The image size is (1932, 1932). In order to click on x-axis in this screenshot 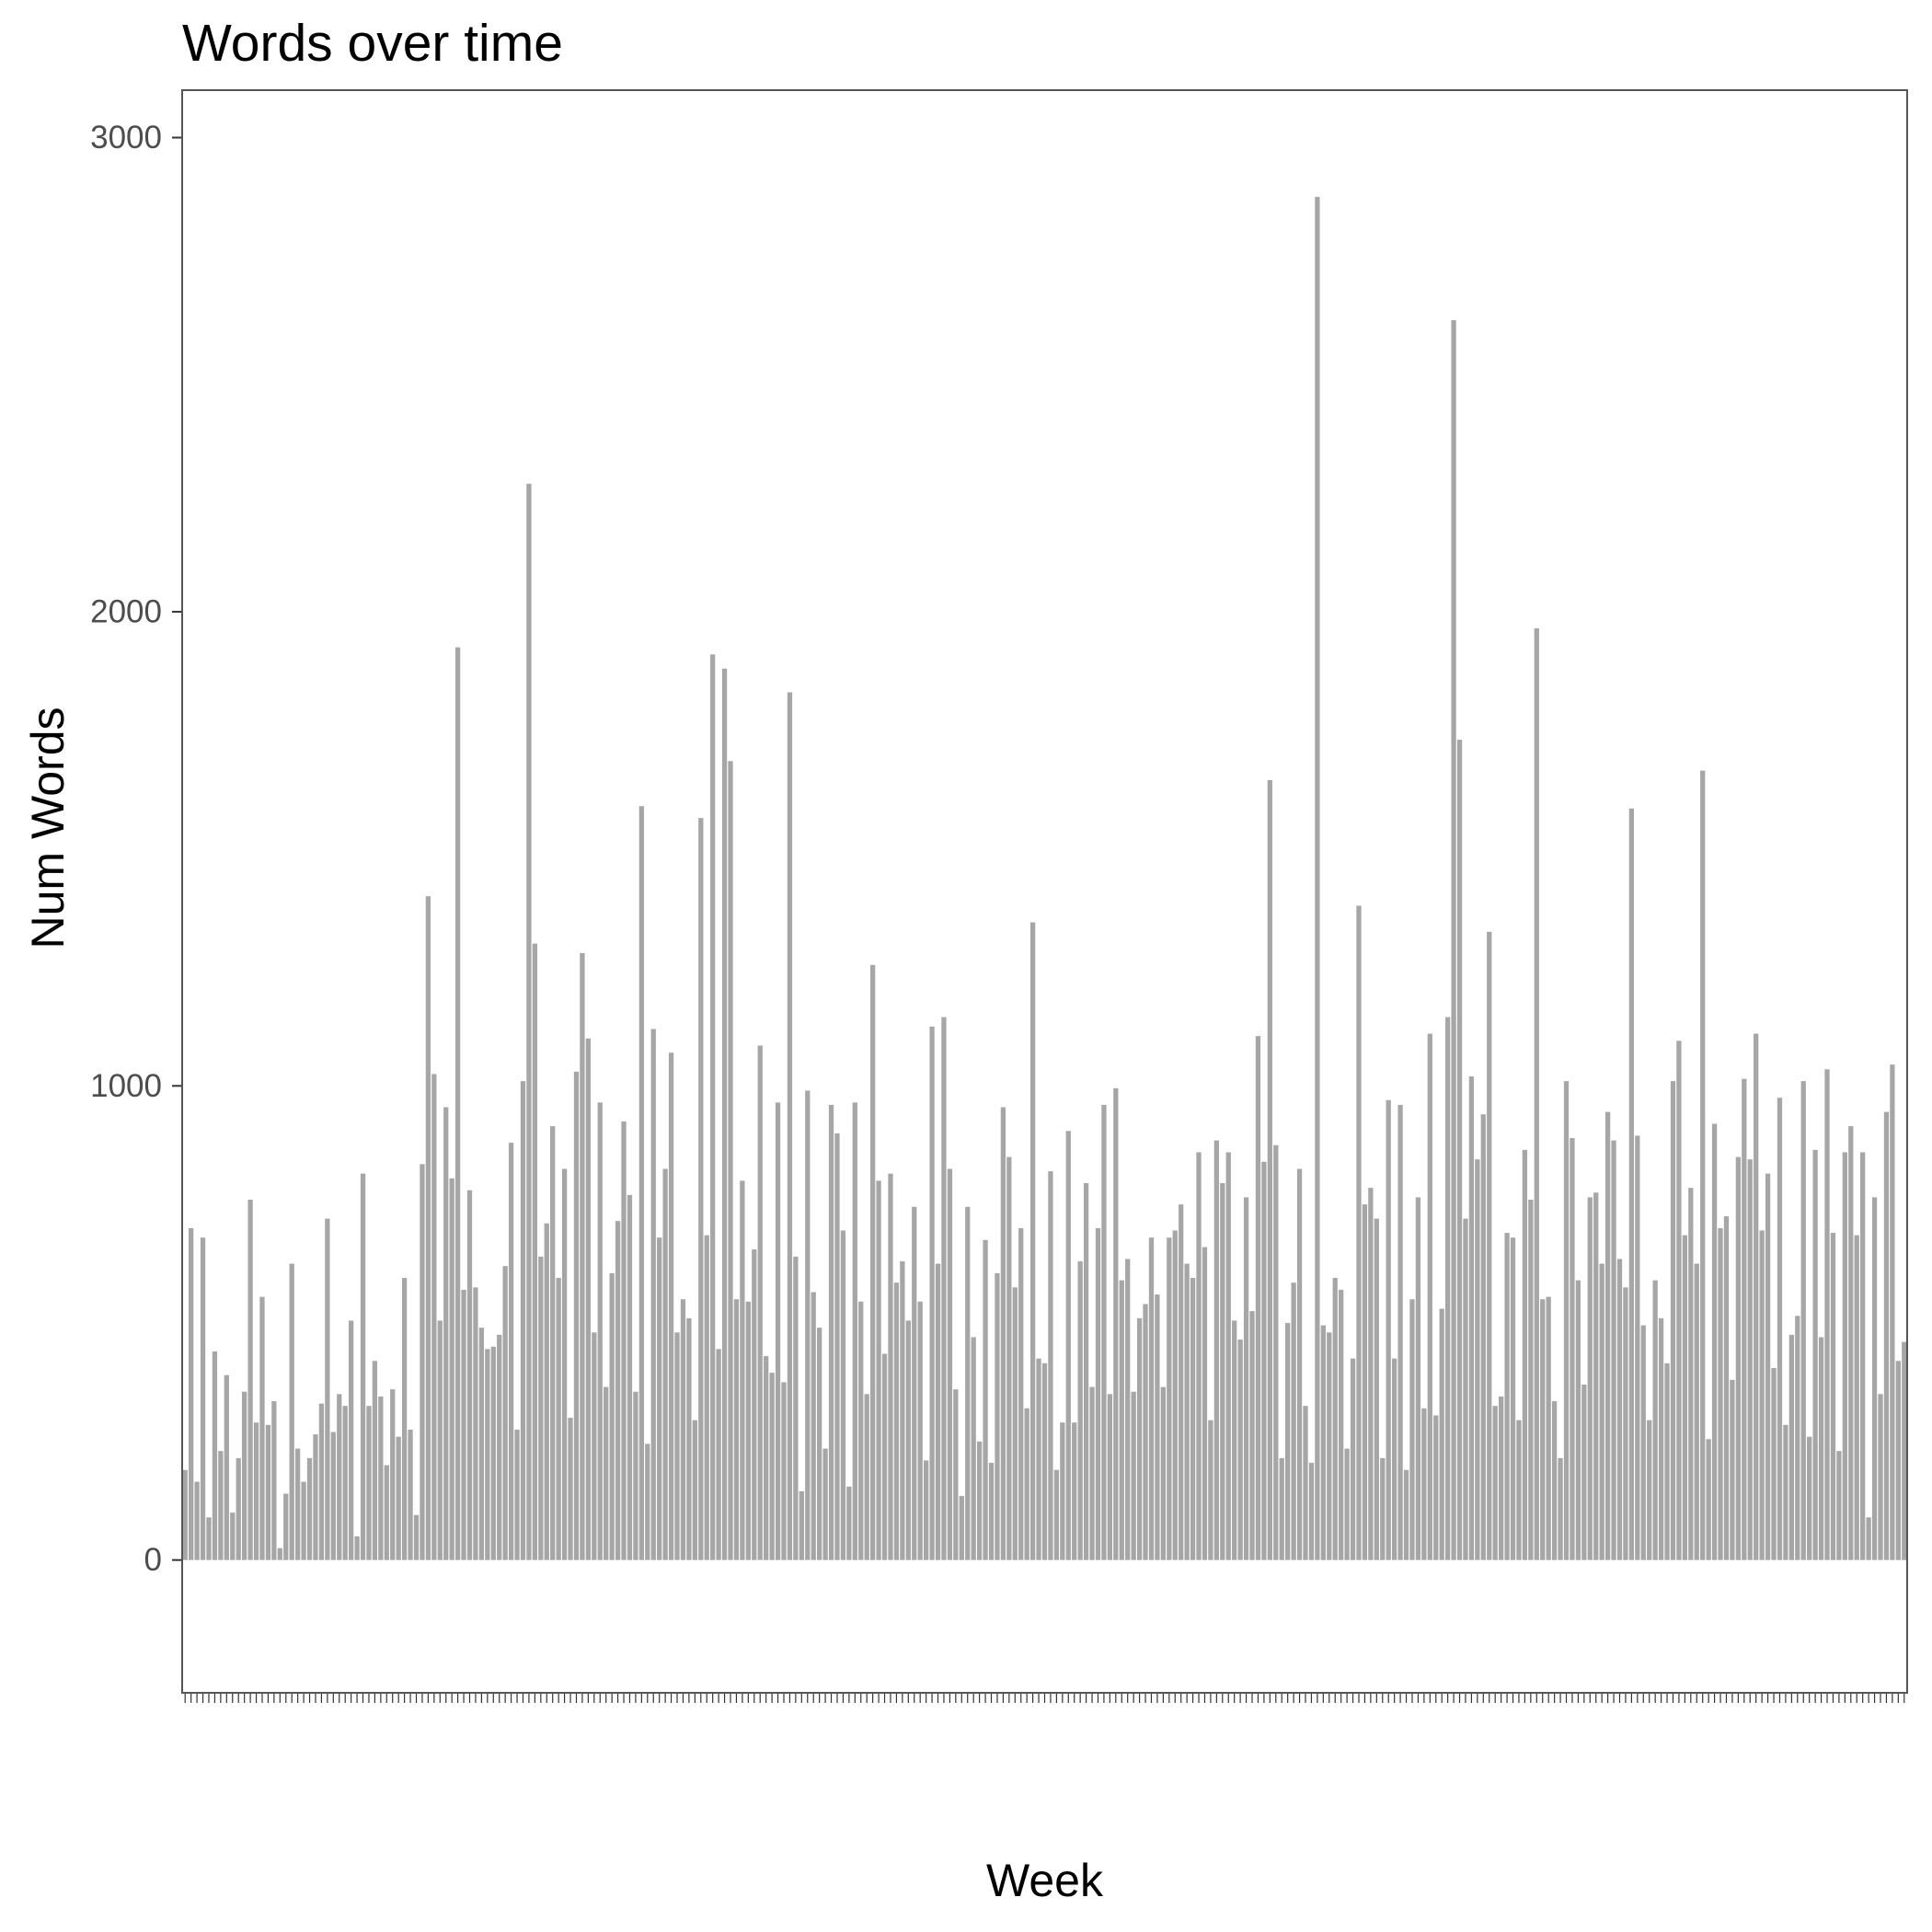, I will do `click(1044, 1698)`.